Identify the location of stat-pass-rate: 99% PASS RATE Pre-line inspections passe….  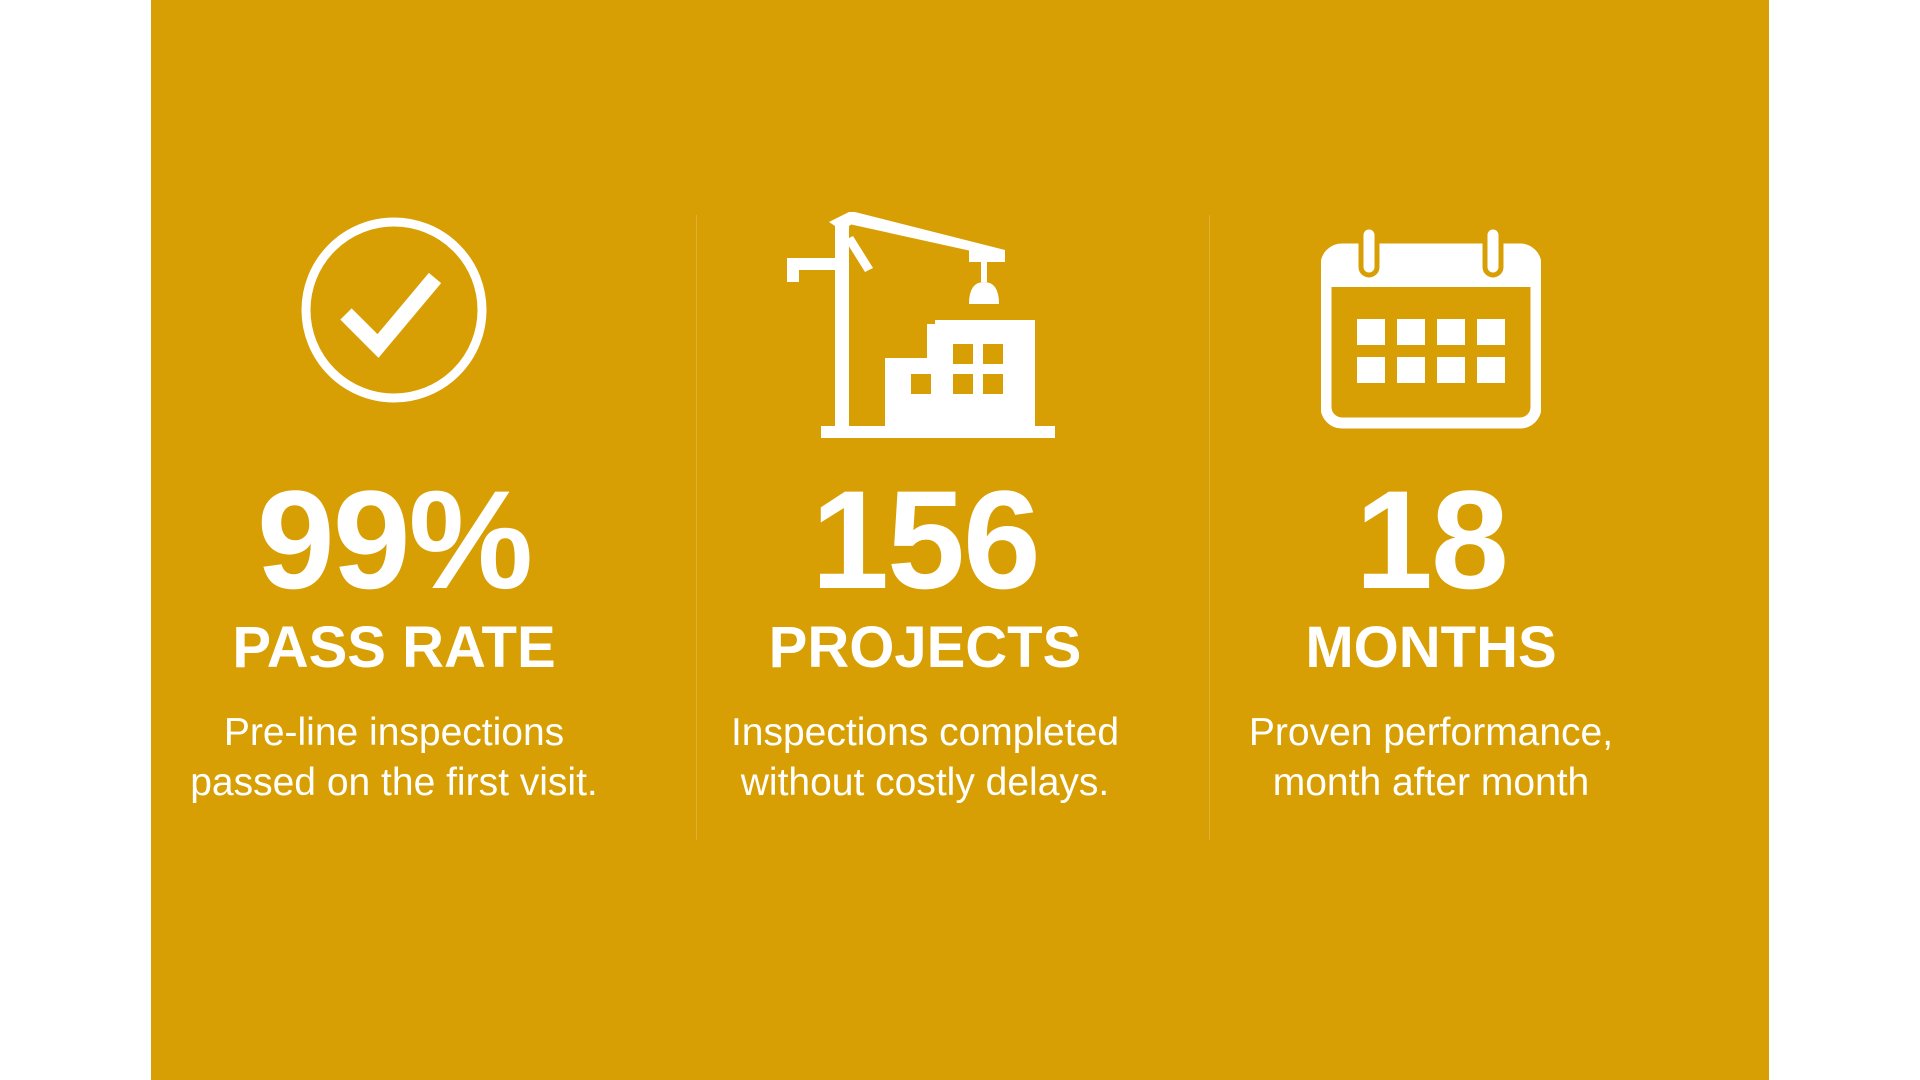
(394, 510).